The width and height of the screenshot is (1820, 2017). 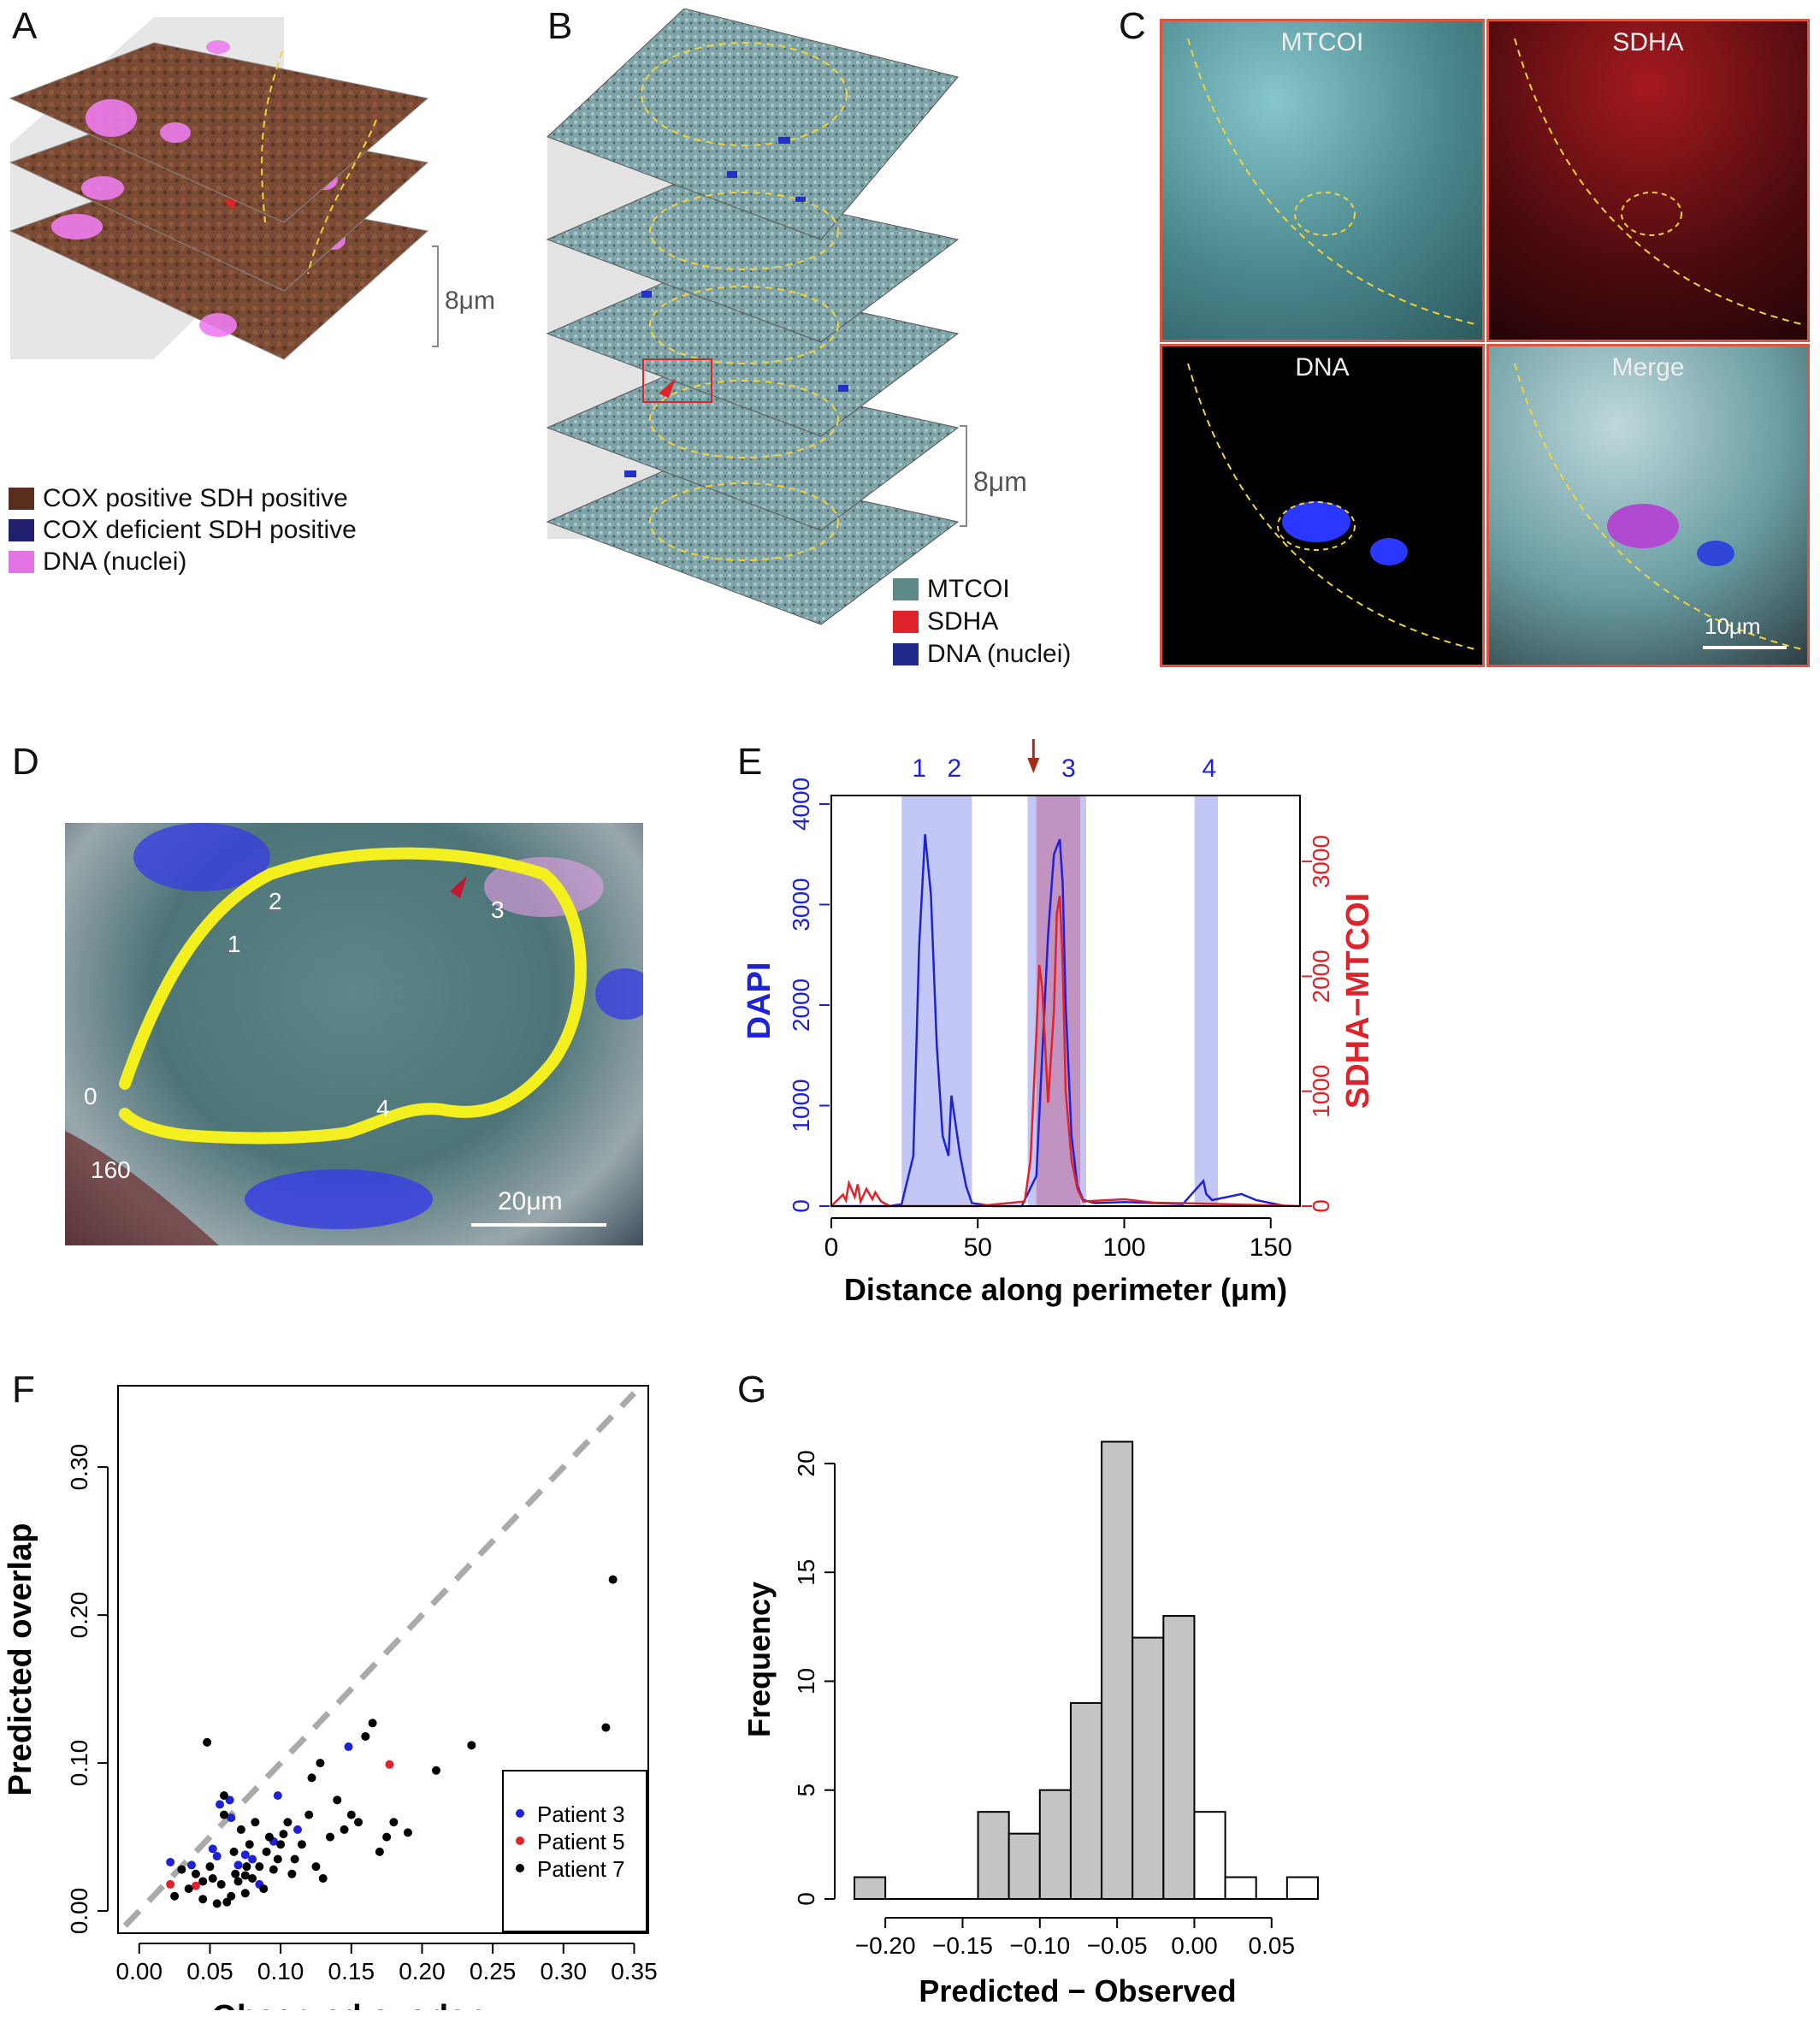 What do you see at coordinates (759, 1660) in the screenshot?
I see `y-axis-title: Frequency` at bounding box center [759, 1660].